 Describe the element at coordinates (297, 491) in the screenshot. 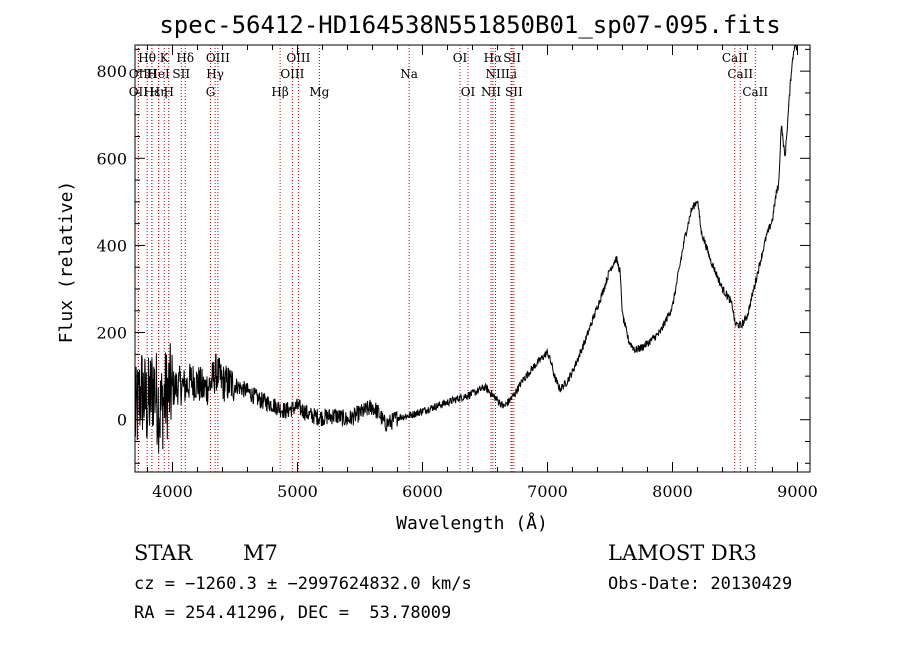

I see `x-tick-label-5000: 5000` at that location.